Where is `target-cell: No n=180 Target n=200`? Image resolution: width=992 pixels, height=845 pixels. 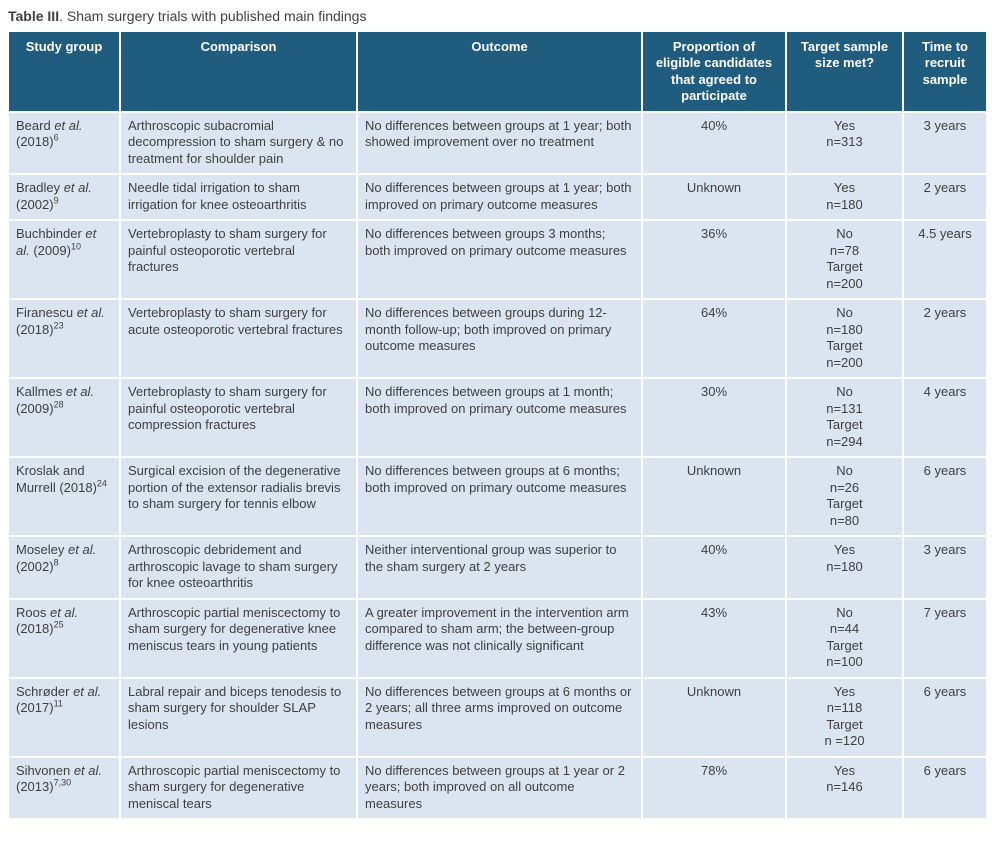
target-cell: No n=180 Target n=200 is located at coordinates (844, 339).